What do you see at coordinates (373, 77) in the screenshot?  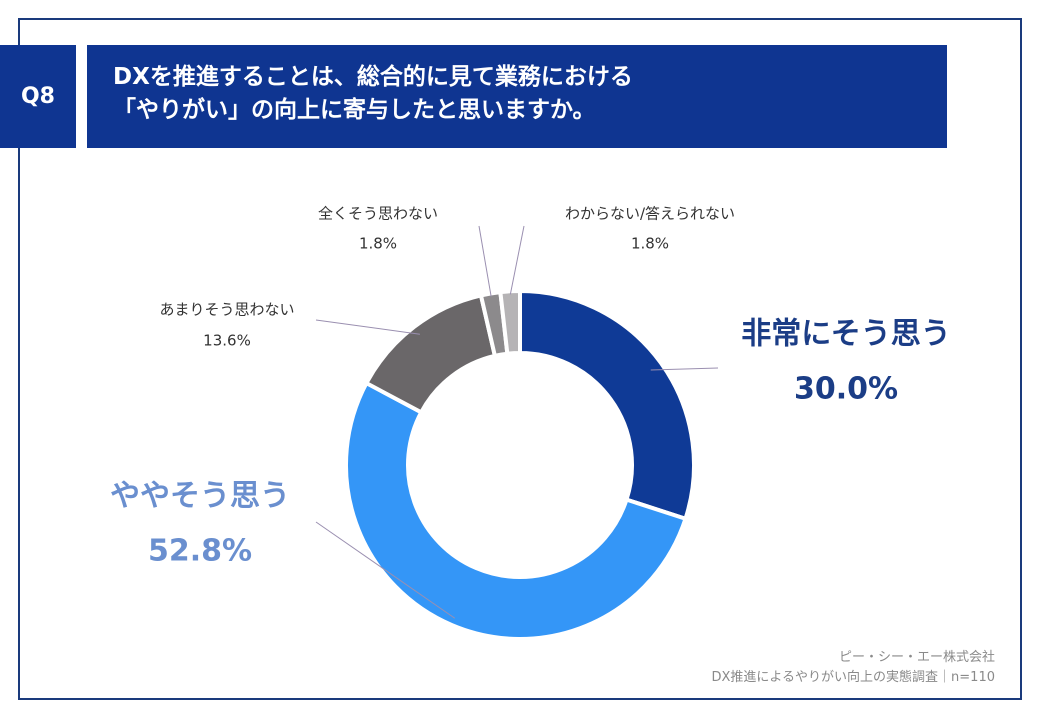 I see `question-title-line-1: DXを推進することは、総合的に見て業務における` at bounding box center [373, 77].